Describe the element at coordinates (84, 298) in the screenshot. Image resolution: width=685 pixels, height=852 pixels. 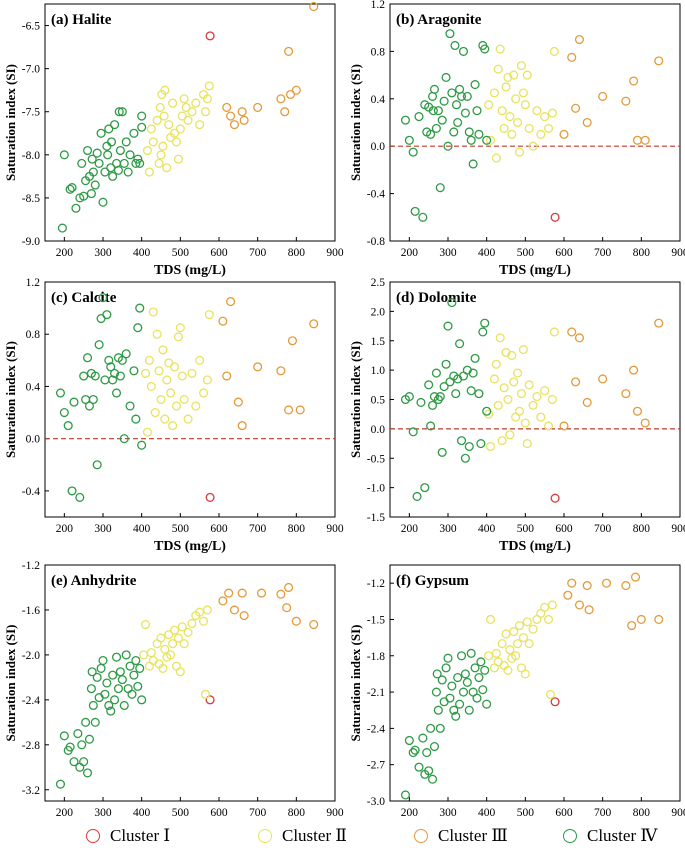
I see `chart-title: (c) Calcite` at that location.